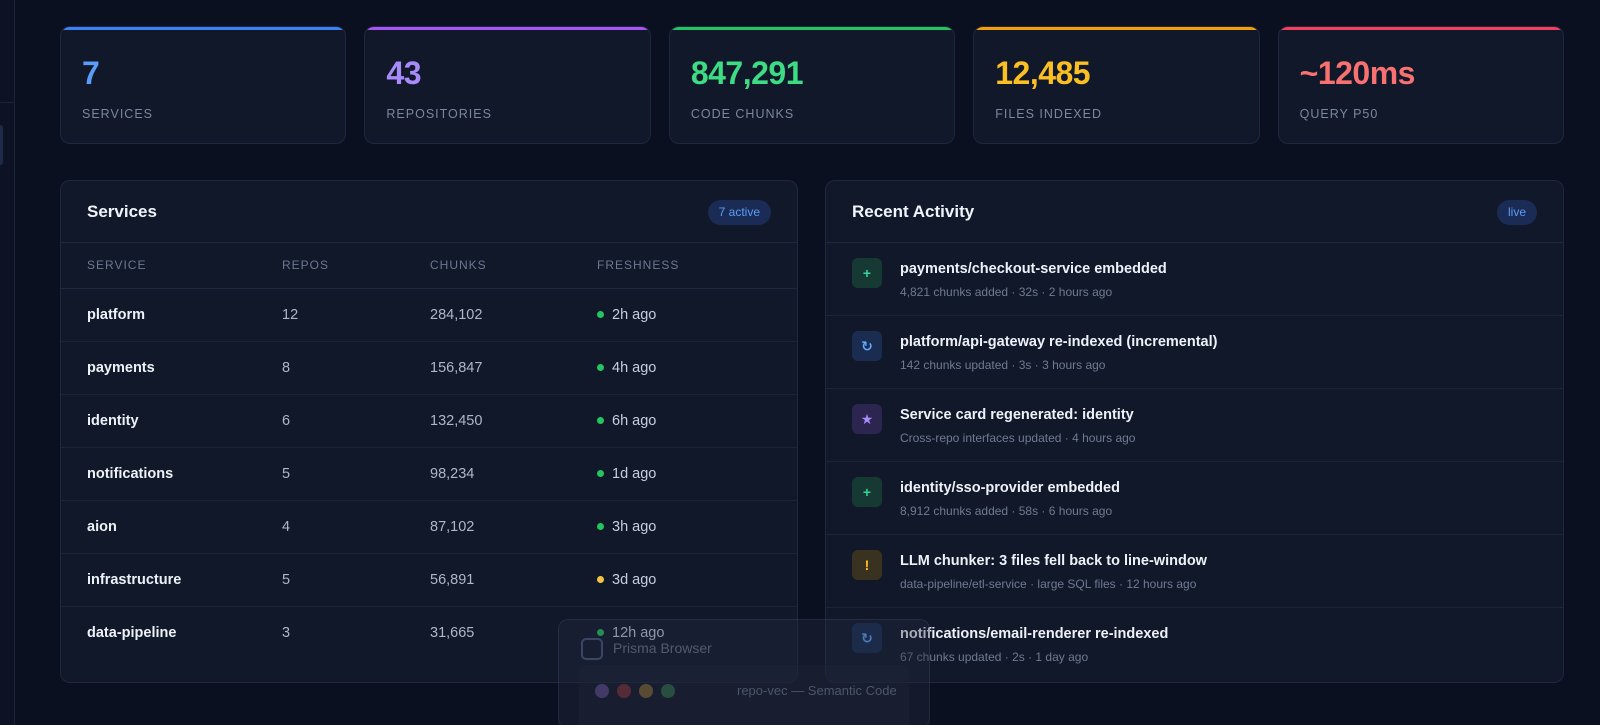  I want to click on repo-count: 3, so click(286, 632).